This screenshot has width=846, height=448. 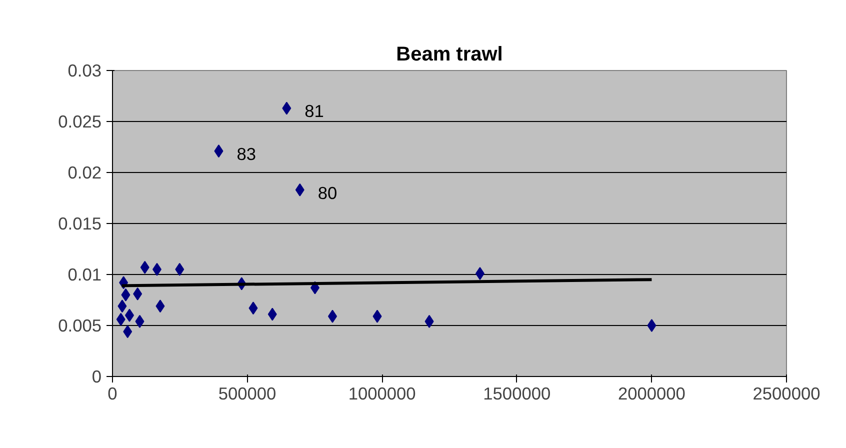 What do you see at coordinates (382, 394) in the screenshot?
I see `x-tick-label: 1000000` at bounding box center [382, 394].